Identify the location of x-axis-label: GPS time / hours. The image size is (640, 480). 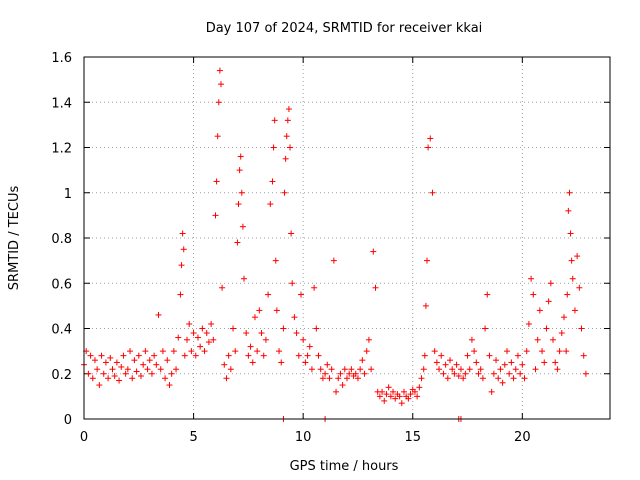
(344, 466).